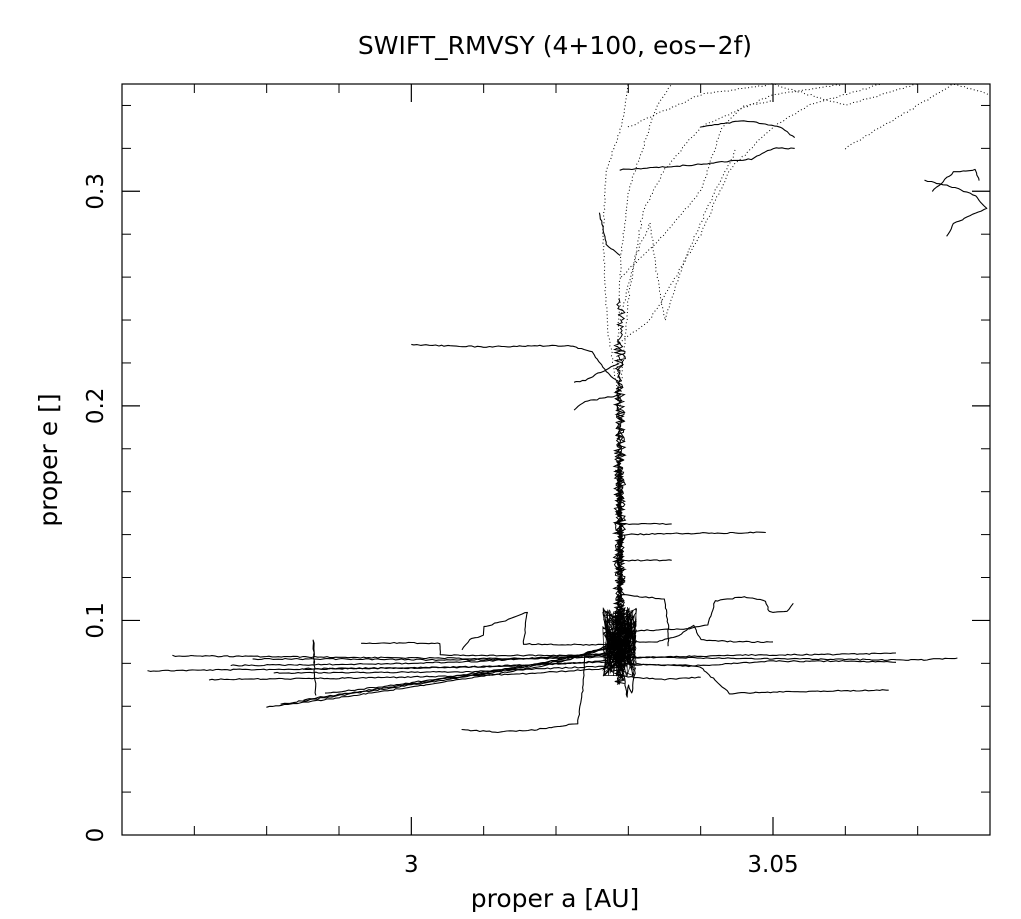 Image resolution: width=1021 pixels, height=919 pixels. Describe the element at coordinates (772, 865) in the screenshot. I see `x-tick-label: 3.05` at that location.